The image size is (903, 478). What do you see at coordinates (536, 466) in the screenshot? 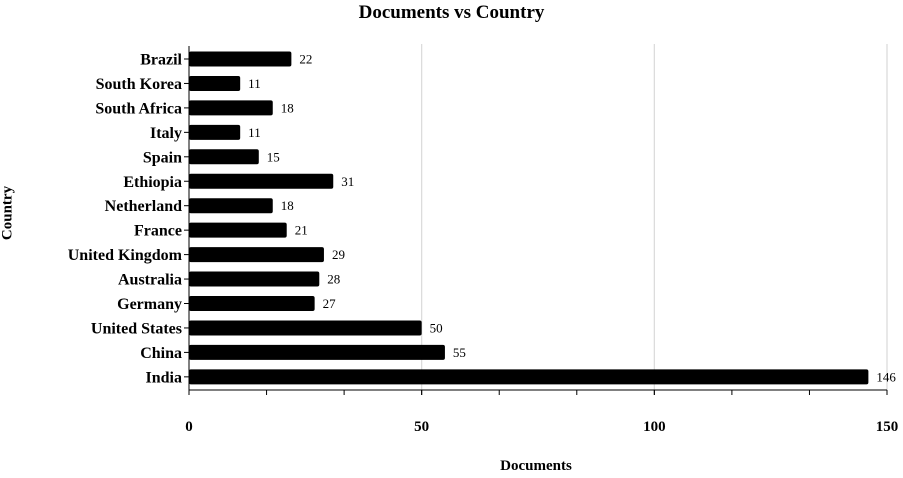
I see `x-axis-label: Documents` at bounding box center [536, 466].